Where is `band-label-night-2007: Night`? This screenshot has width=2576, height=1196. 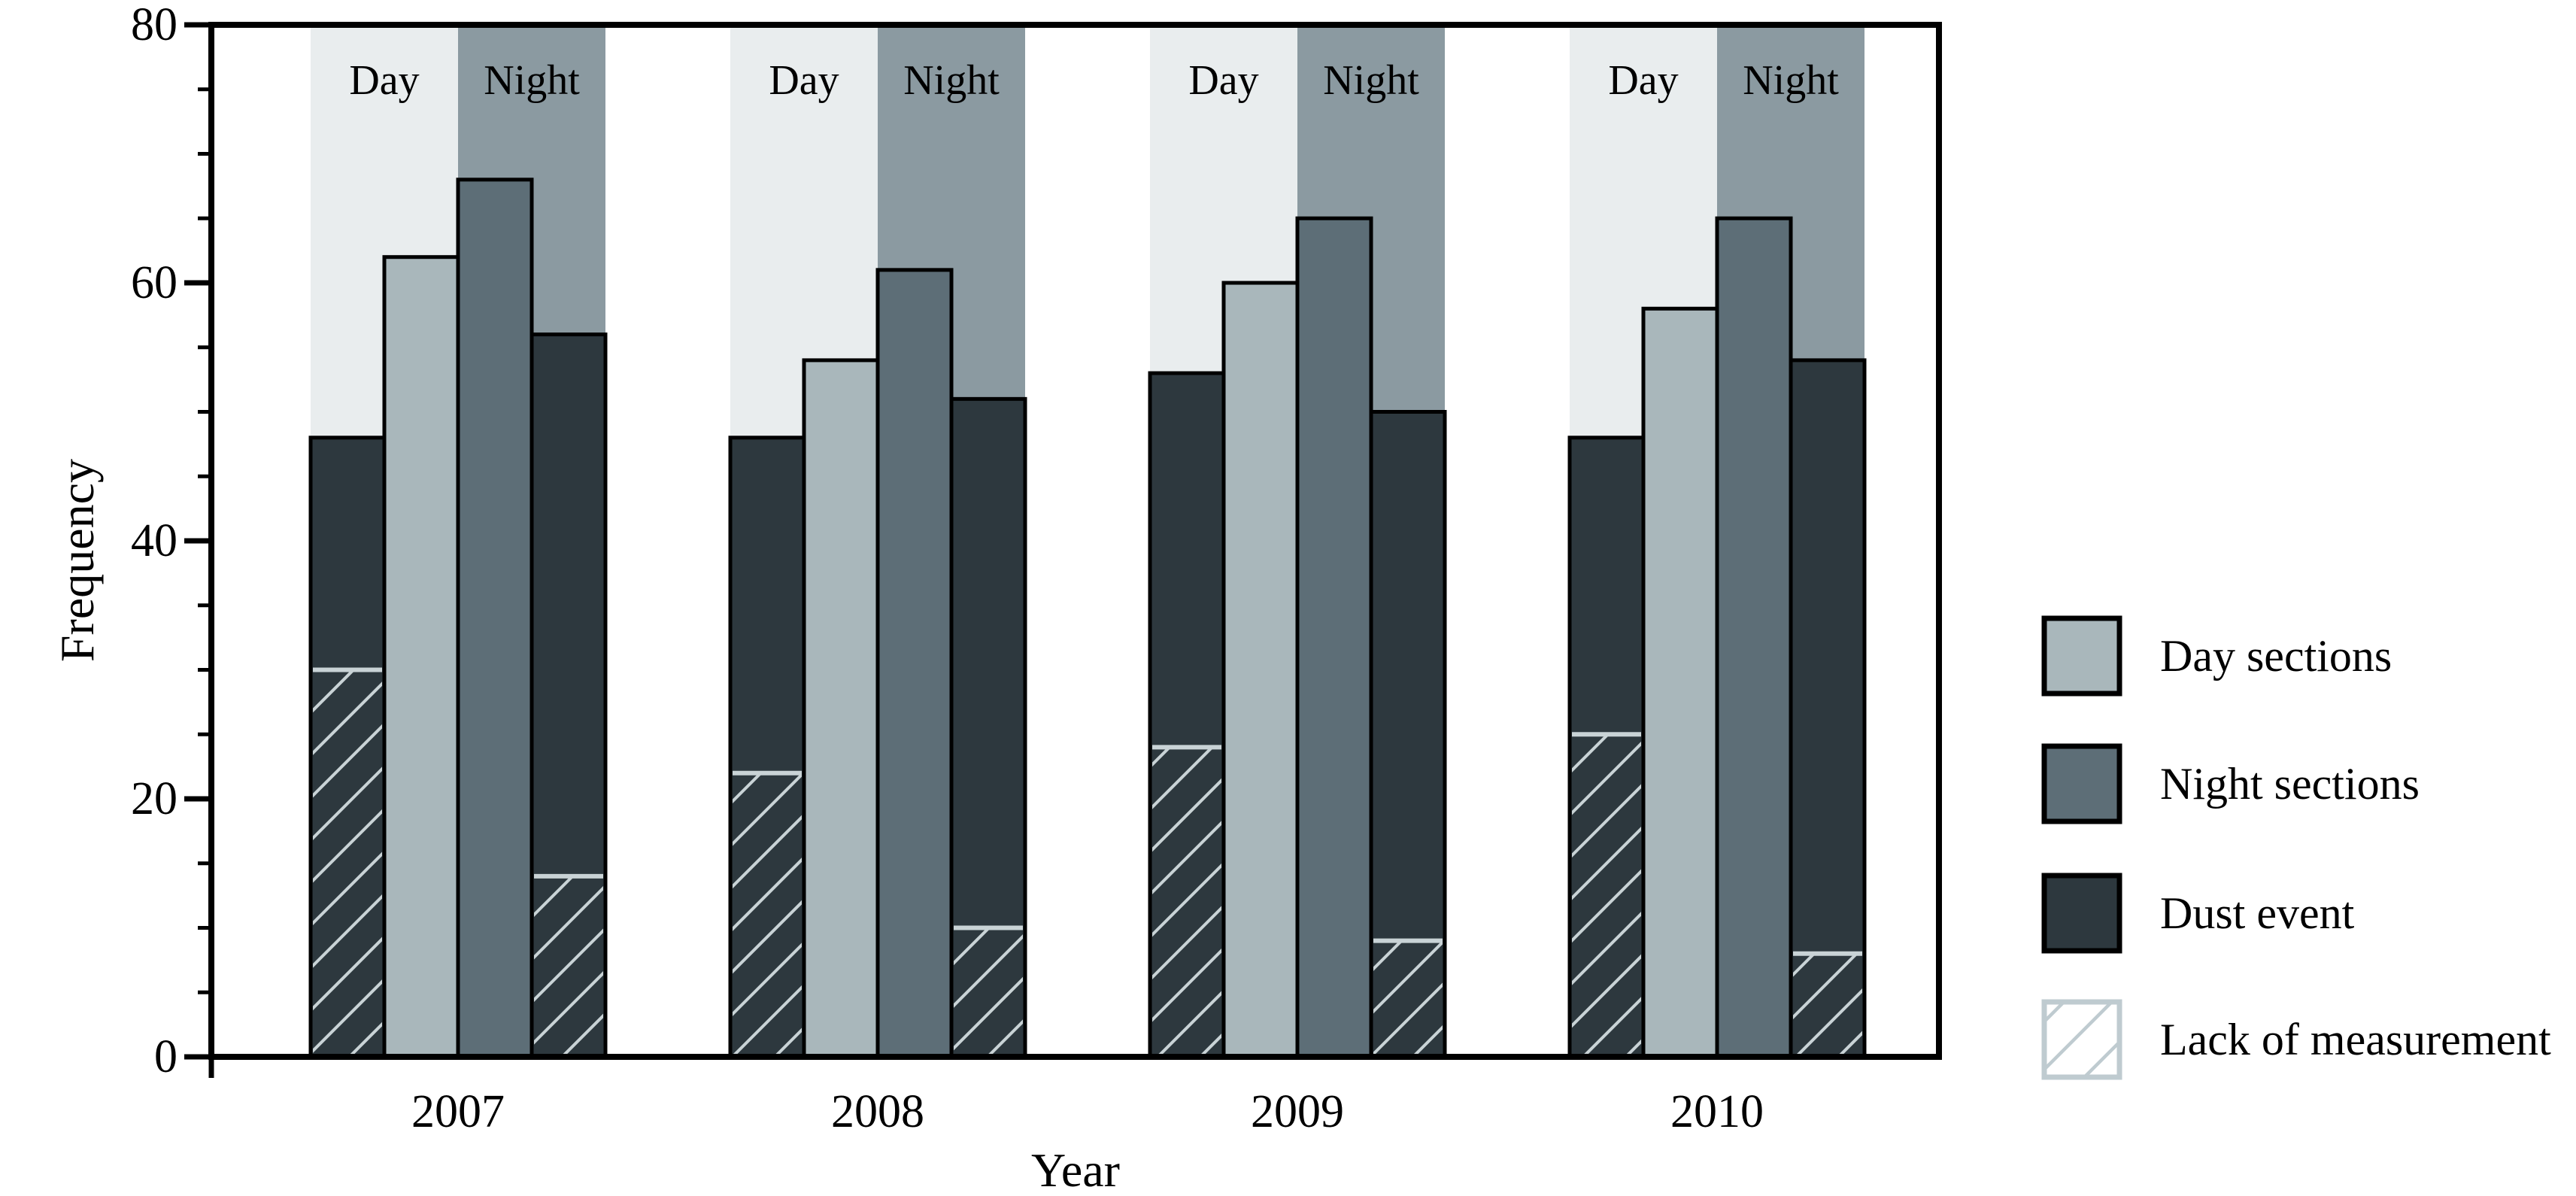
band-label-night-2007: Night is located at coordinates (532, 80).